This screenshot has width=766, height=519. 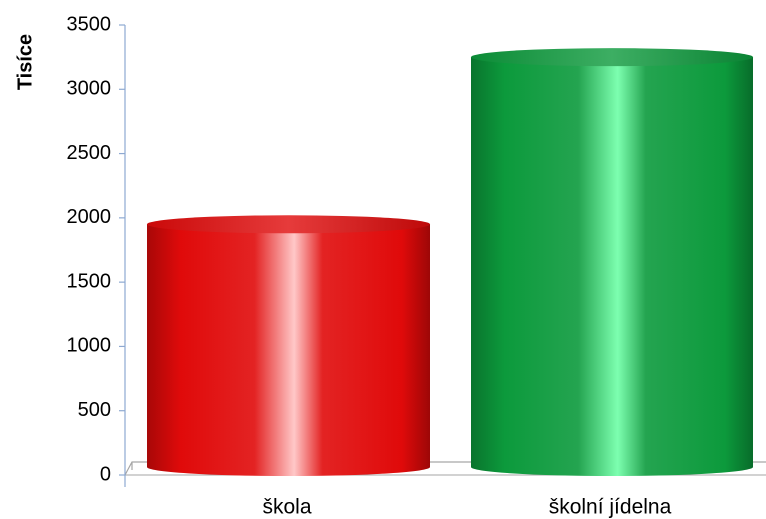 I want to click on y-tick-label: 1500, so click(x=89, y=281).